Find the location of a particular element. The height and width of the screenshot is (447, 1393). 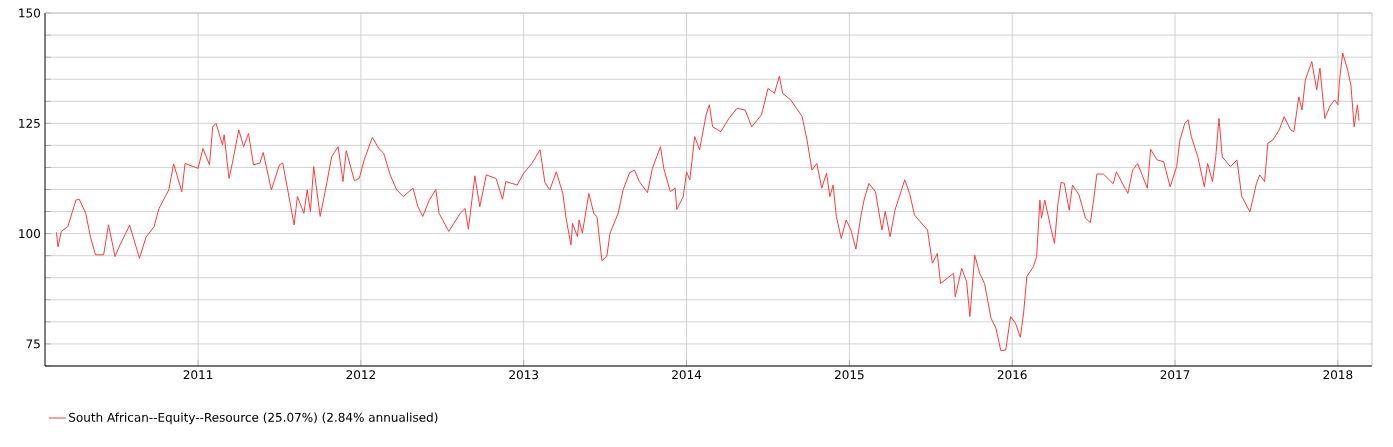

x-tick-label: 2011 is located at coordinates (198, 375).